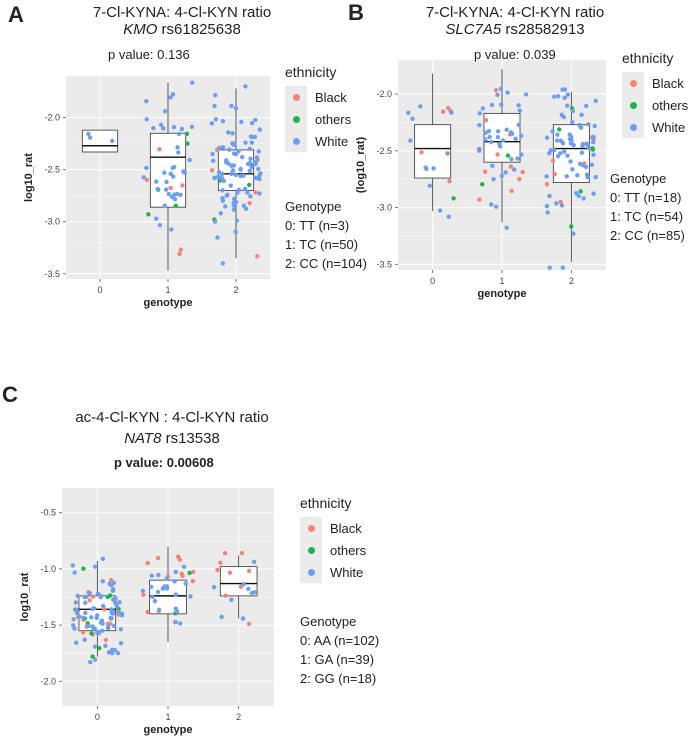 This screenshot has height=750, width=700. I want to click on panel-a-p-value: p value: 0.136, so click(149, 54).